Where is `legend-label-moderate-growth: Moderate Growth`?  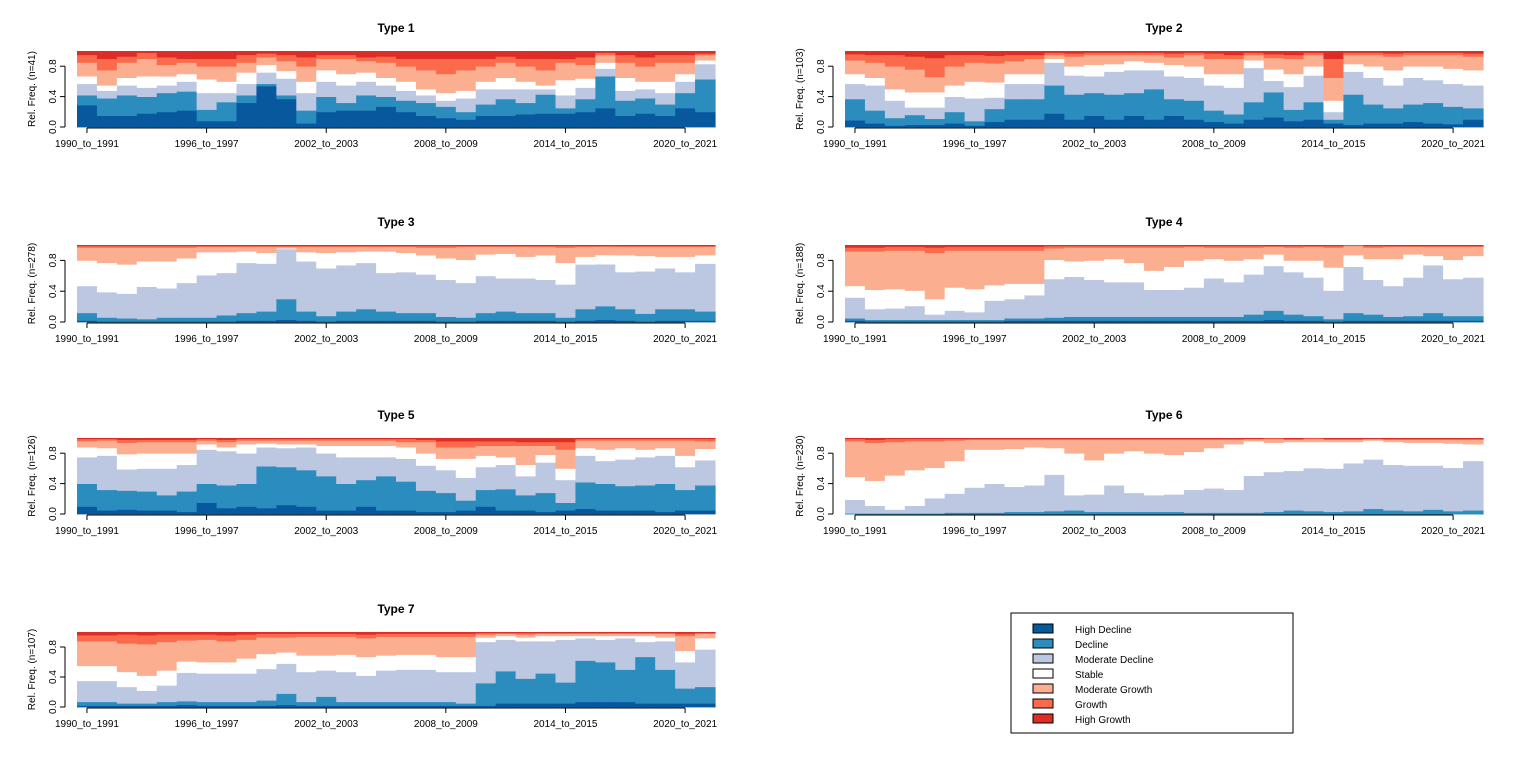
legend-label-moderate-growth: Moderate Growth is located at coordinates (1113, 690).